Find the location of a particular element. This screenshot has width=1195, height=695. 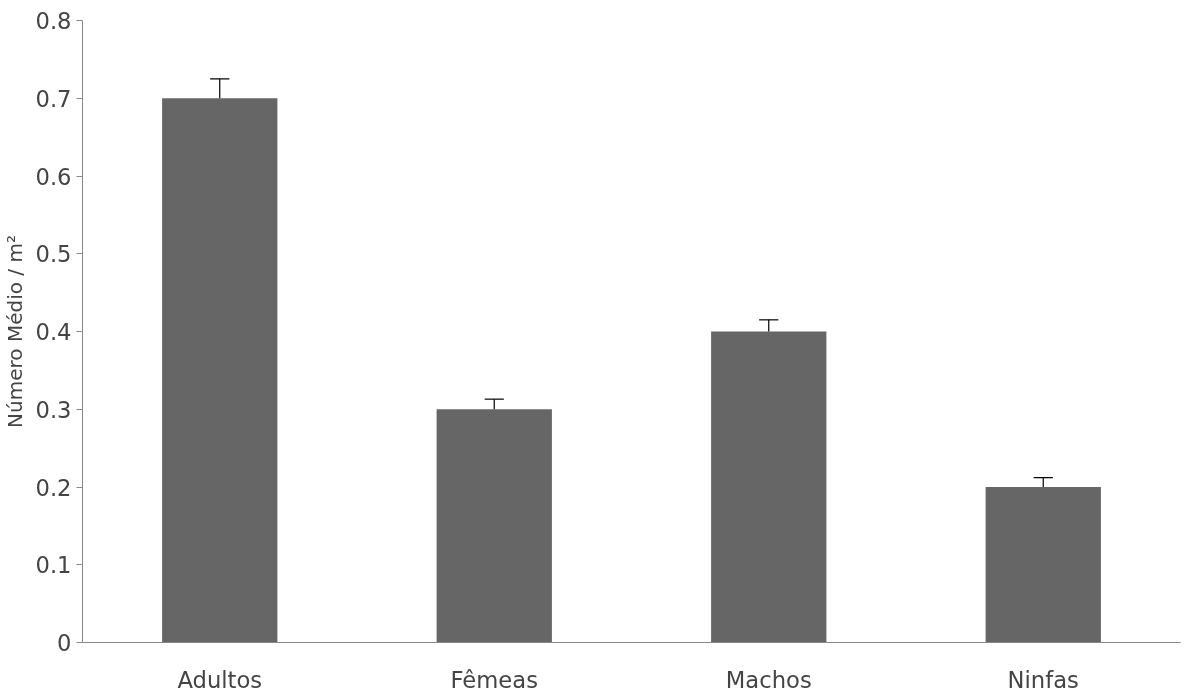

y-tick-label: 0.2 is located at coordinates (53, 487).